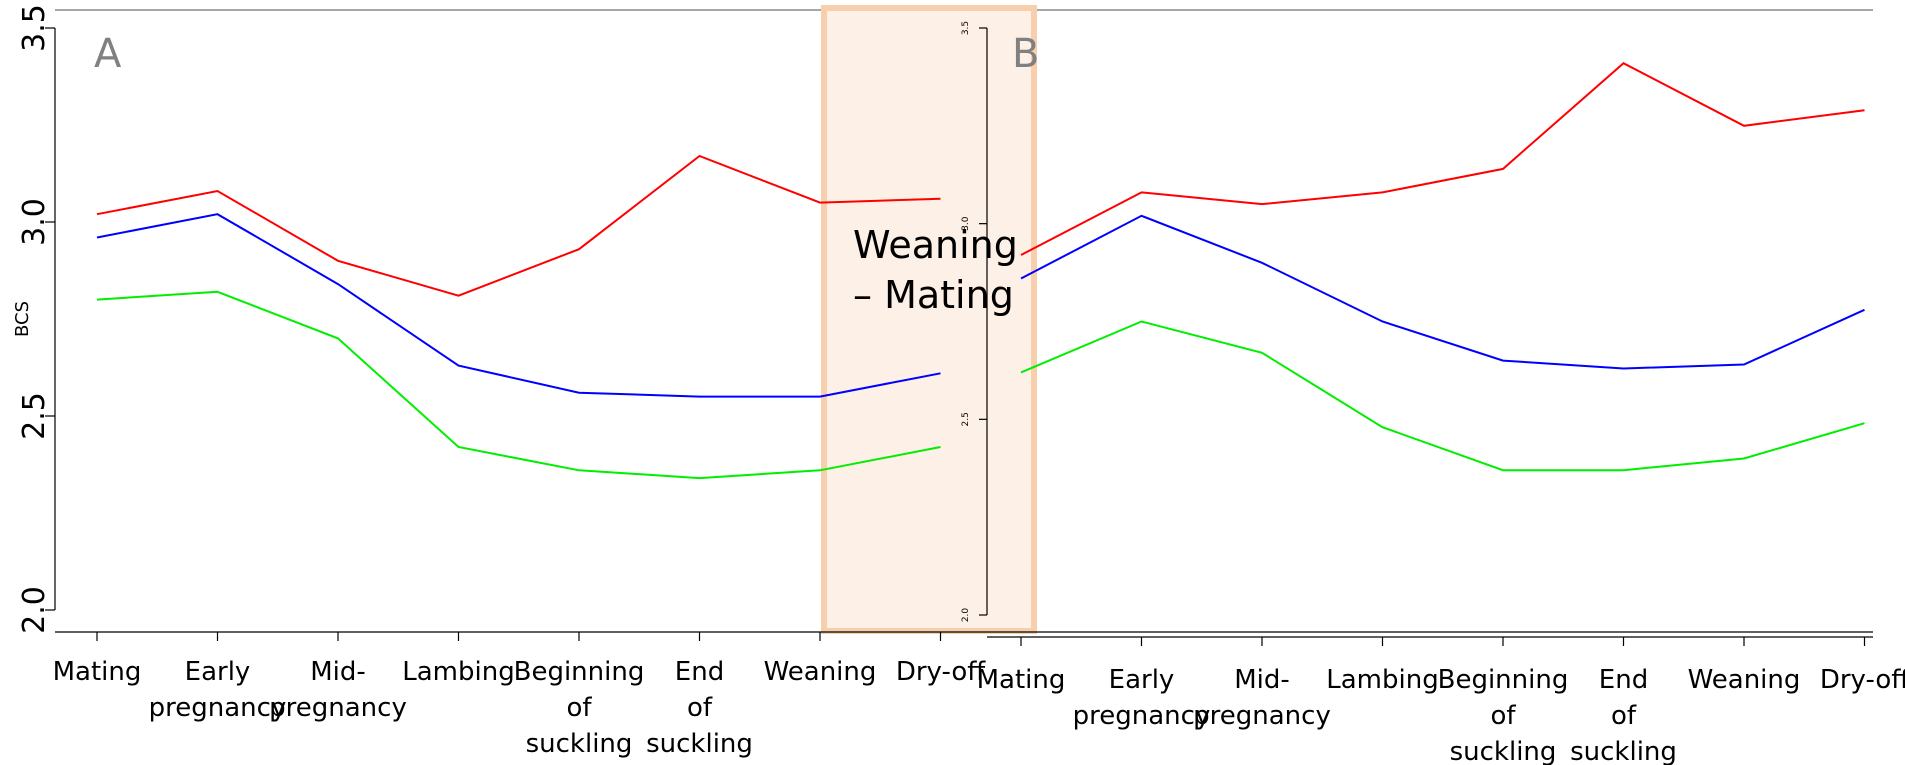 The height and width of the screenshot is (765, 1905). What do you see at coordinates (929, 319) in the screenshot?
I see `highlight-box` at bounding box center [929, 319].